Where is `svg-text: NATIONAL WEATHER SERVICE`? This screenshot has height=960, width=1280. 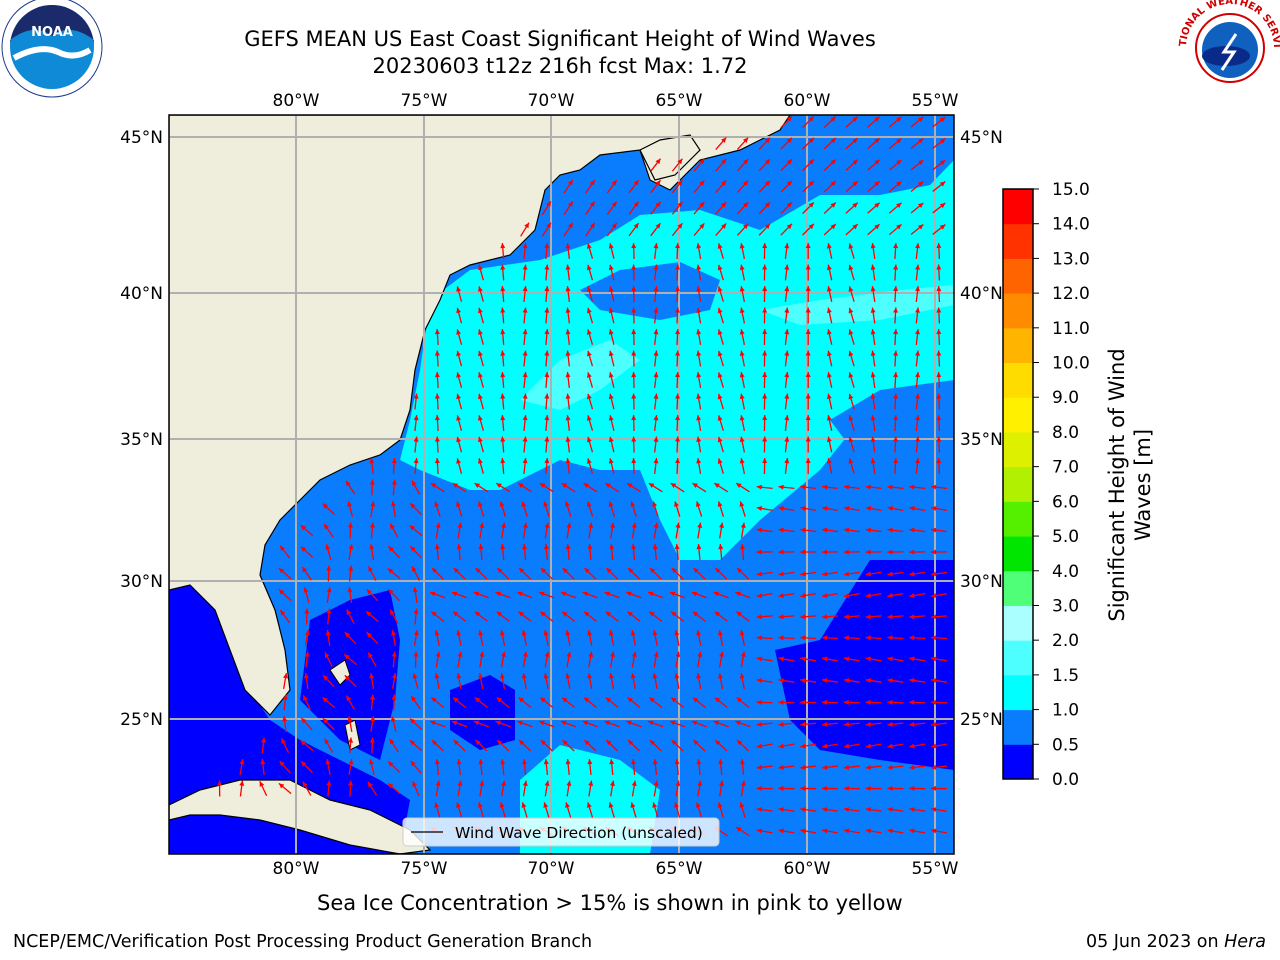
svg-text: NATIONAL WEATHER SERVICE is located at coordinates (640, 24).